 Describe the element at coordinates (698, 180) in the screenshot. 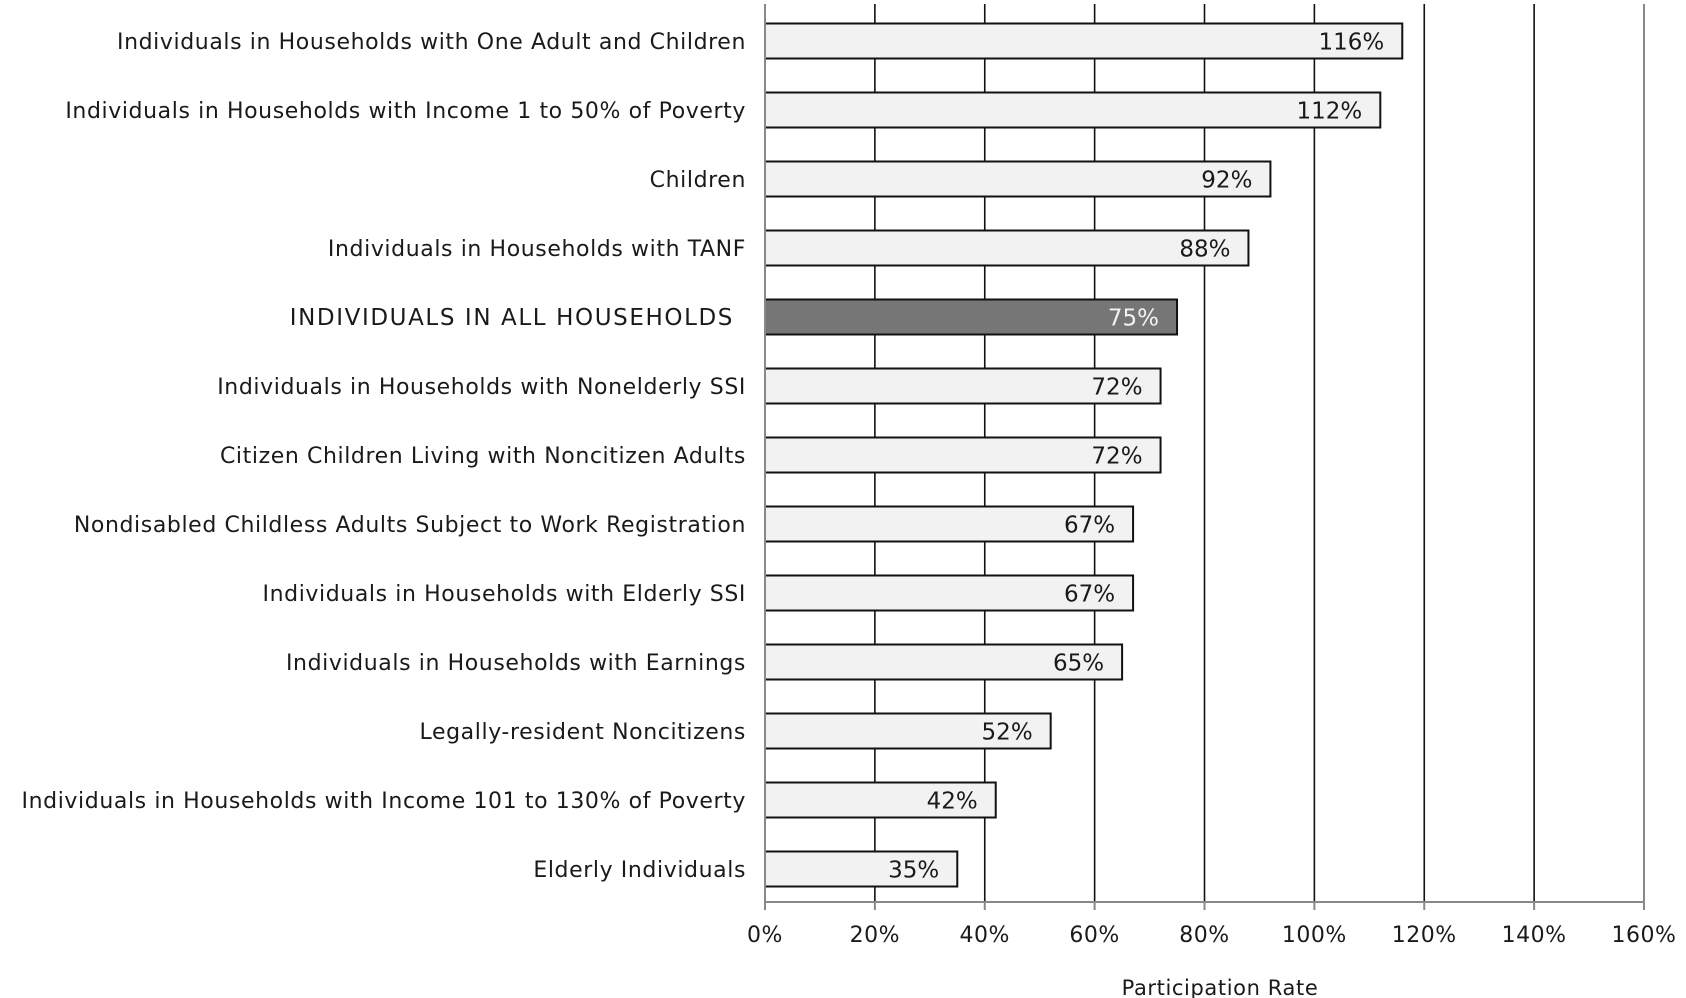

I see `category-label: Children` at that location.